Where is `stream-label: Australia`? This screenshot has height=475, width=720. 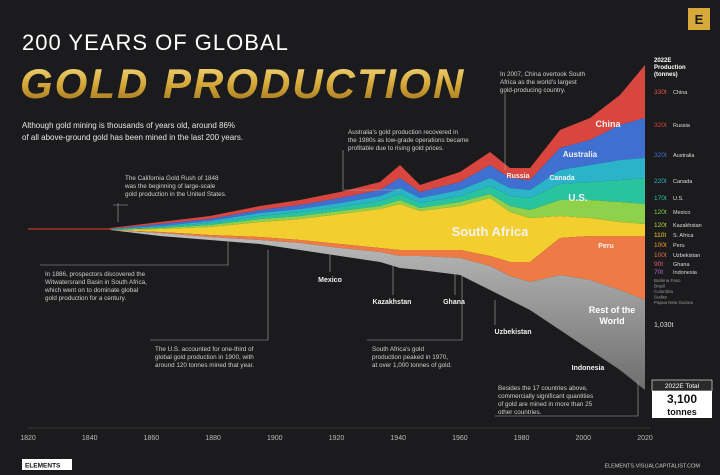
stream-label: Australia is located at coordinates (580, 154).